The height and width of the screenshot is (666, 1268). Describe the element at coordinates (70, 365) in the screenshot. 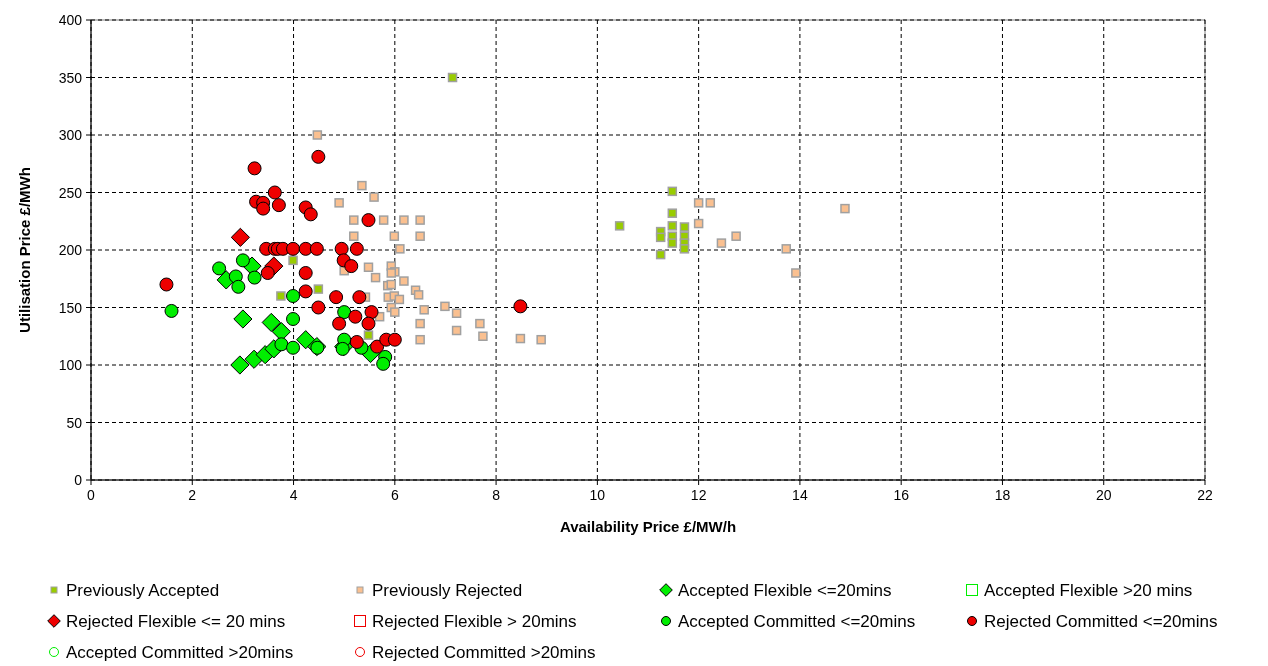

I see `y-tick-label: 100` at that location.